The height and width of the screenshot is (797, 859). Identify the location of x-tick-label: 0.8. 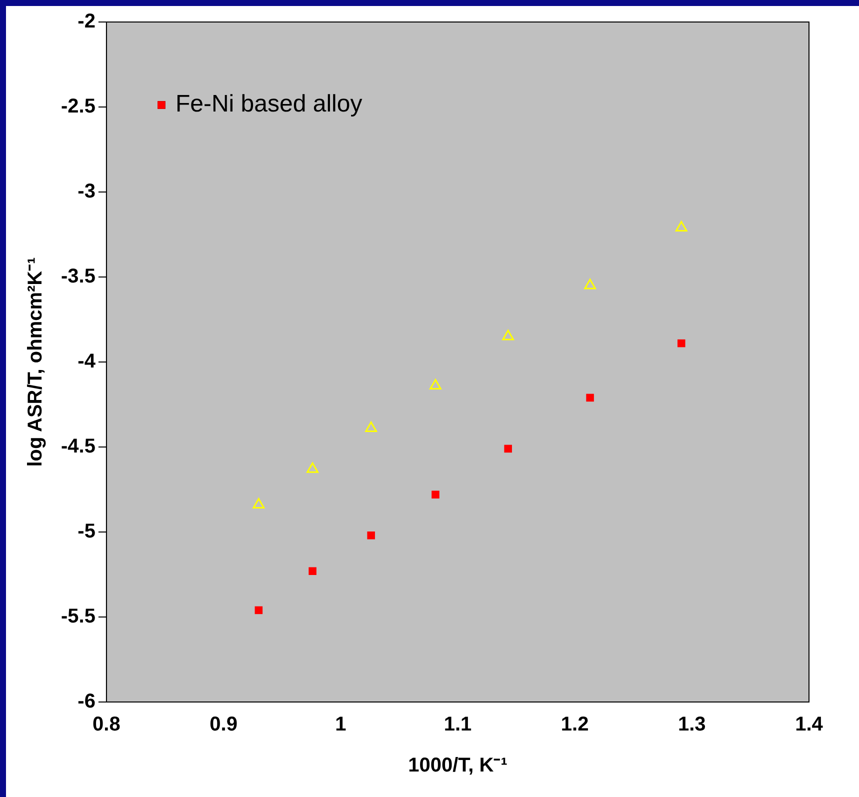
(106, 725).